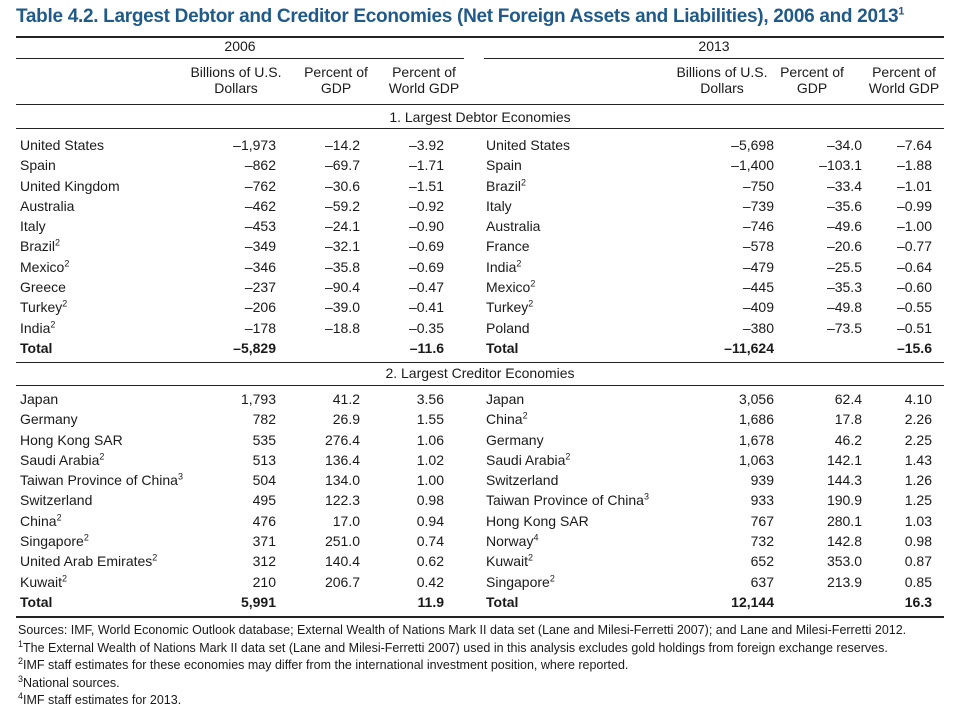 The width and height of the screenshot is (960, 719). Describe the element at coordinates (232, 348) in the screenshot. I see `total-row: Total –5,829 –11.6` at that location.